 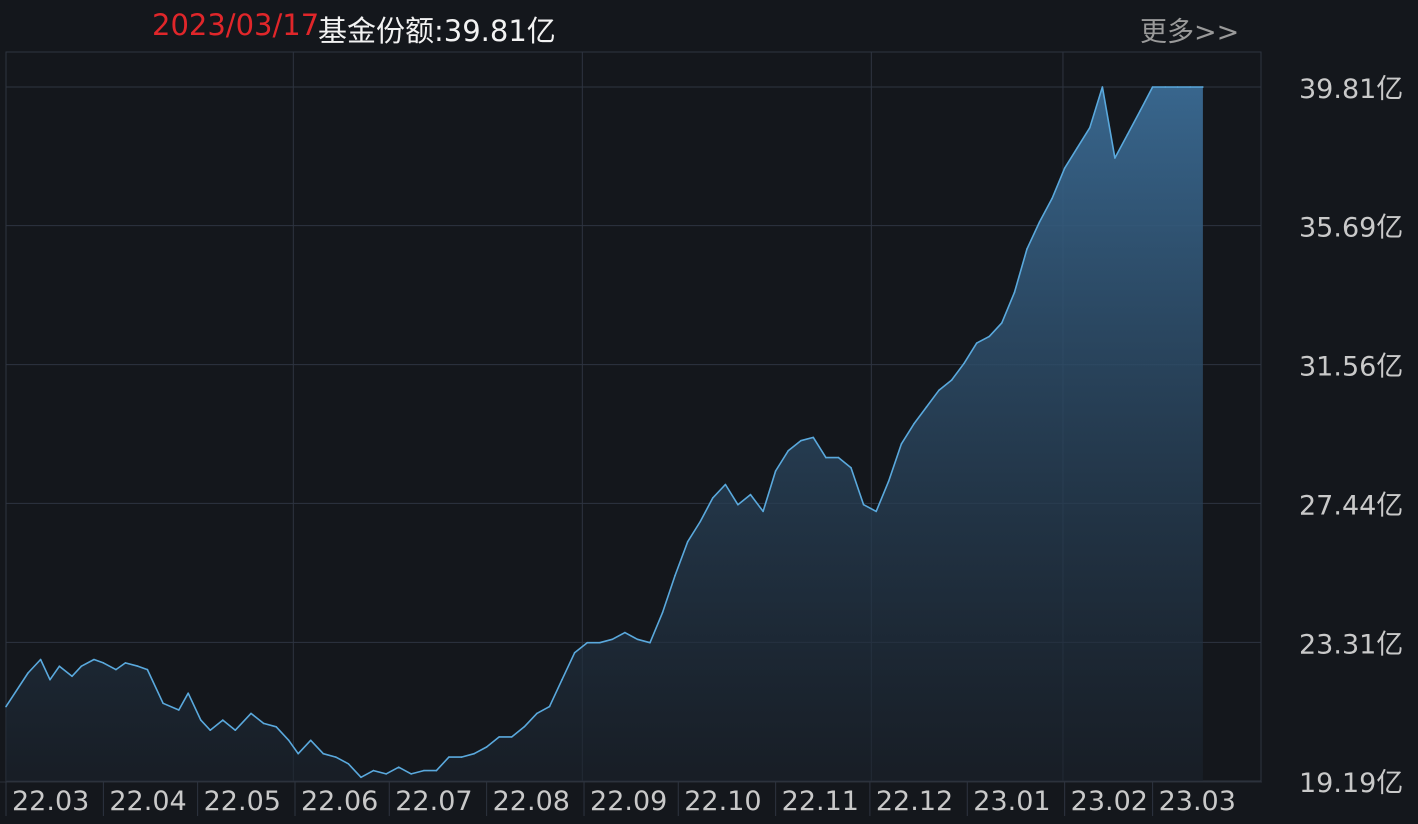 What do you see at coordinates (709, 26) in the screenshot?
I see `chart-header: 2023/03/17 基金份额:39.81亿 更多>>` at bounding box center [709, 26].